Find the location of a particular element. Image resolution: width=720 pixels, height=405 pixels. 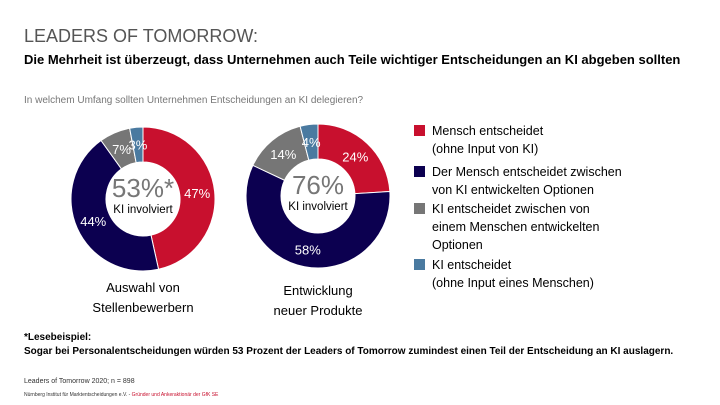

chart-title-left: Auswahl von Stellenbewerbern is located at coordinates (143, 298).